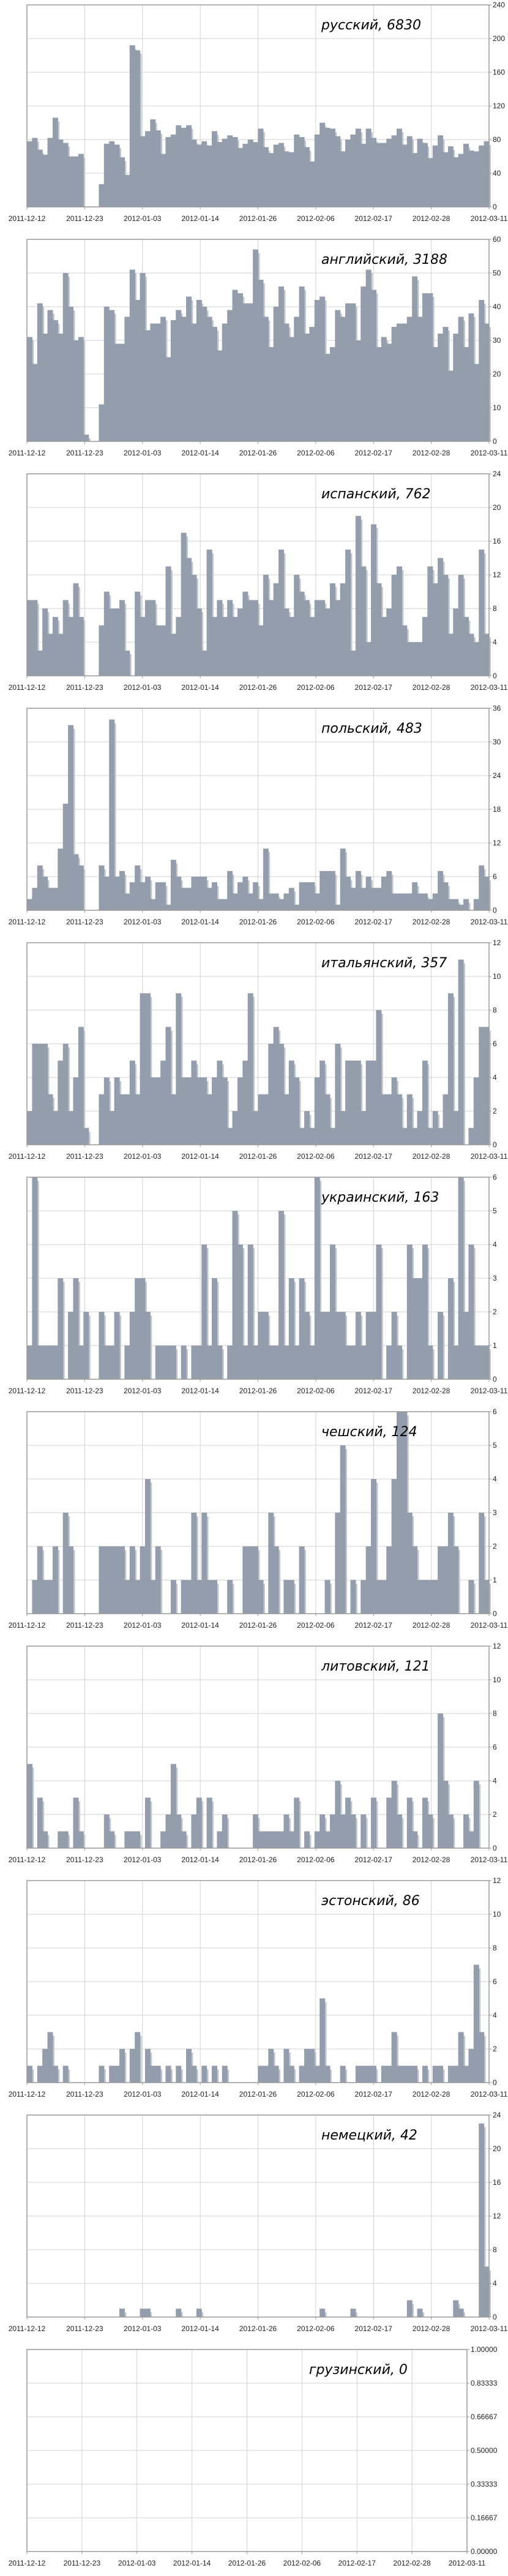 The width and height of the screenshot is (508, 2576). I want to click on x-tick-label: 2012-02-06, so click(316, 1156).